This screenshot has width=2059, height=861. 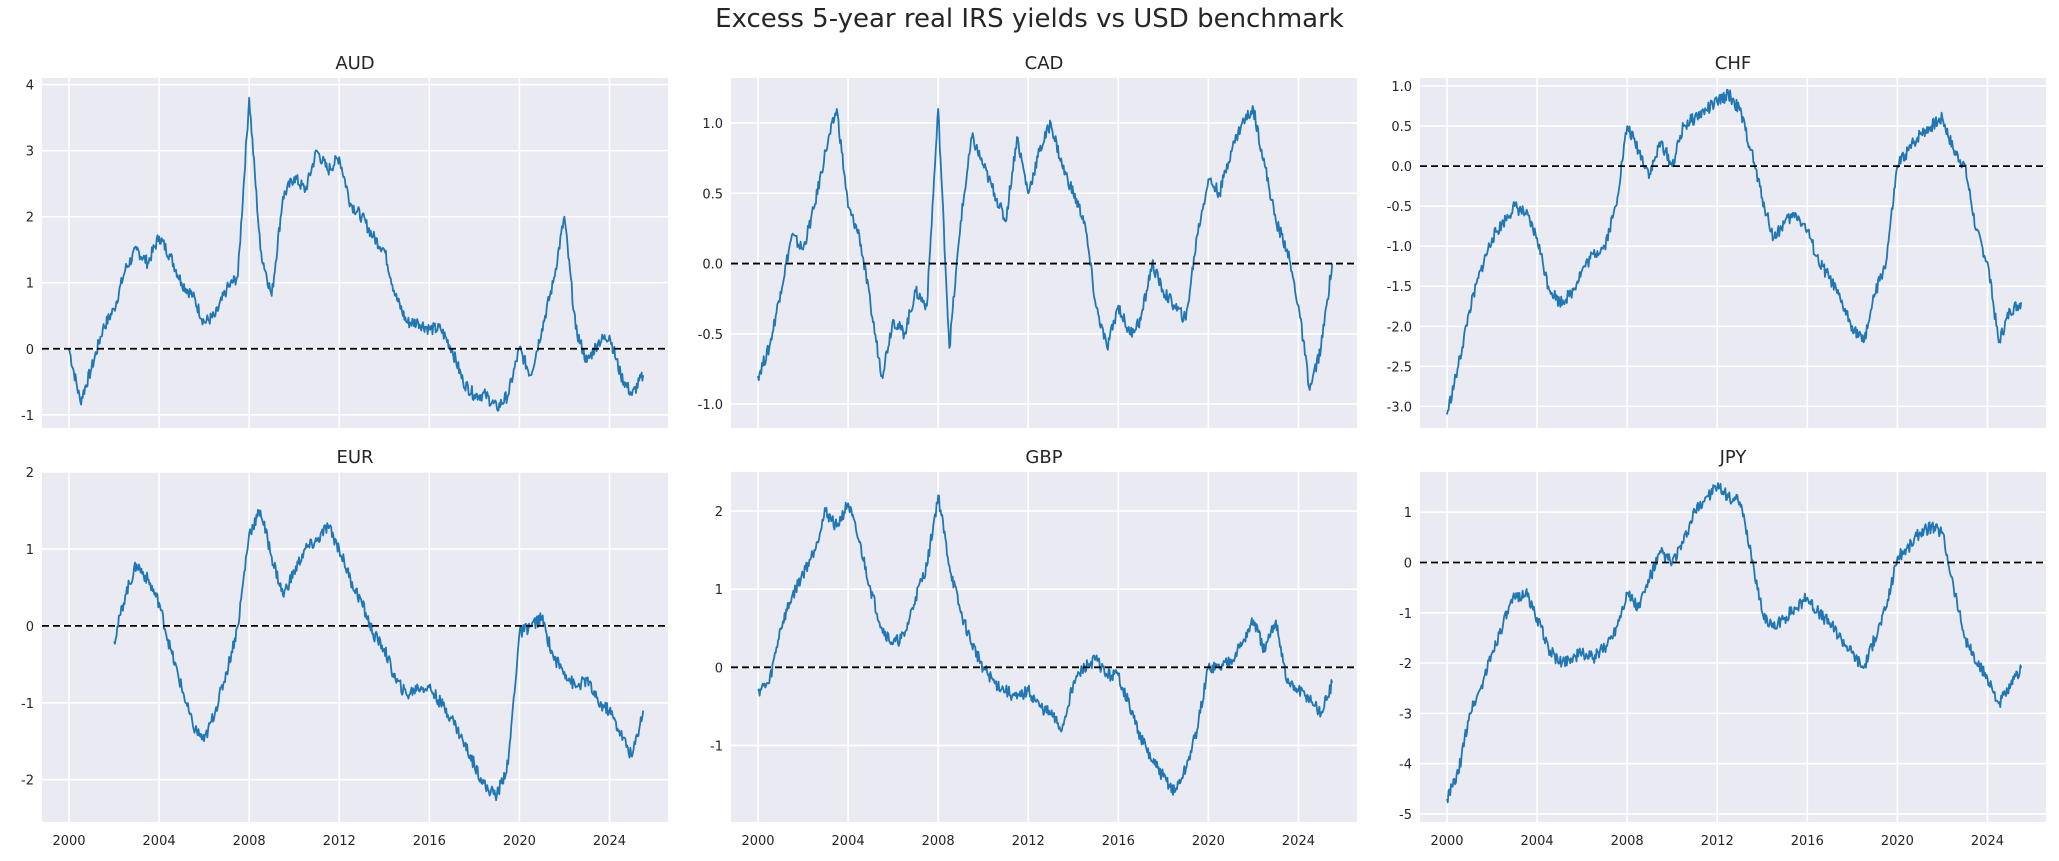 What do you see at coordinates (30, 86) in the screenshot?
I see `y-tick-label: 4` at bounding box center [30, 86].